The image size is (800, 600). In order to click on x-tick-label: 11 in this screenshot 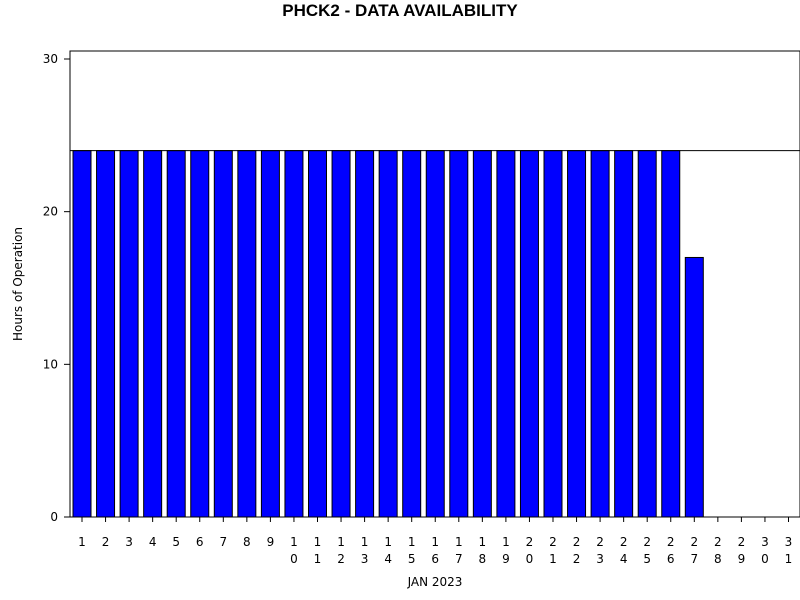, I will do `click(318, 550)`.